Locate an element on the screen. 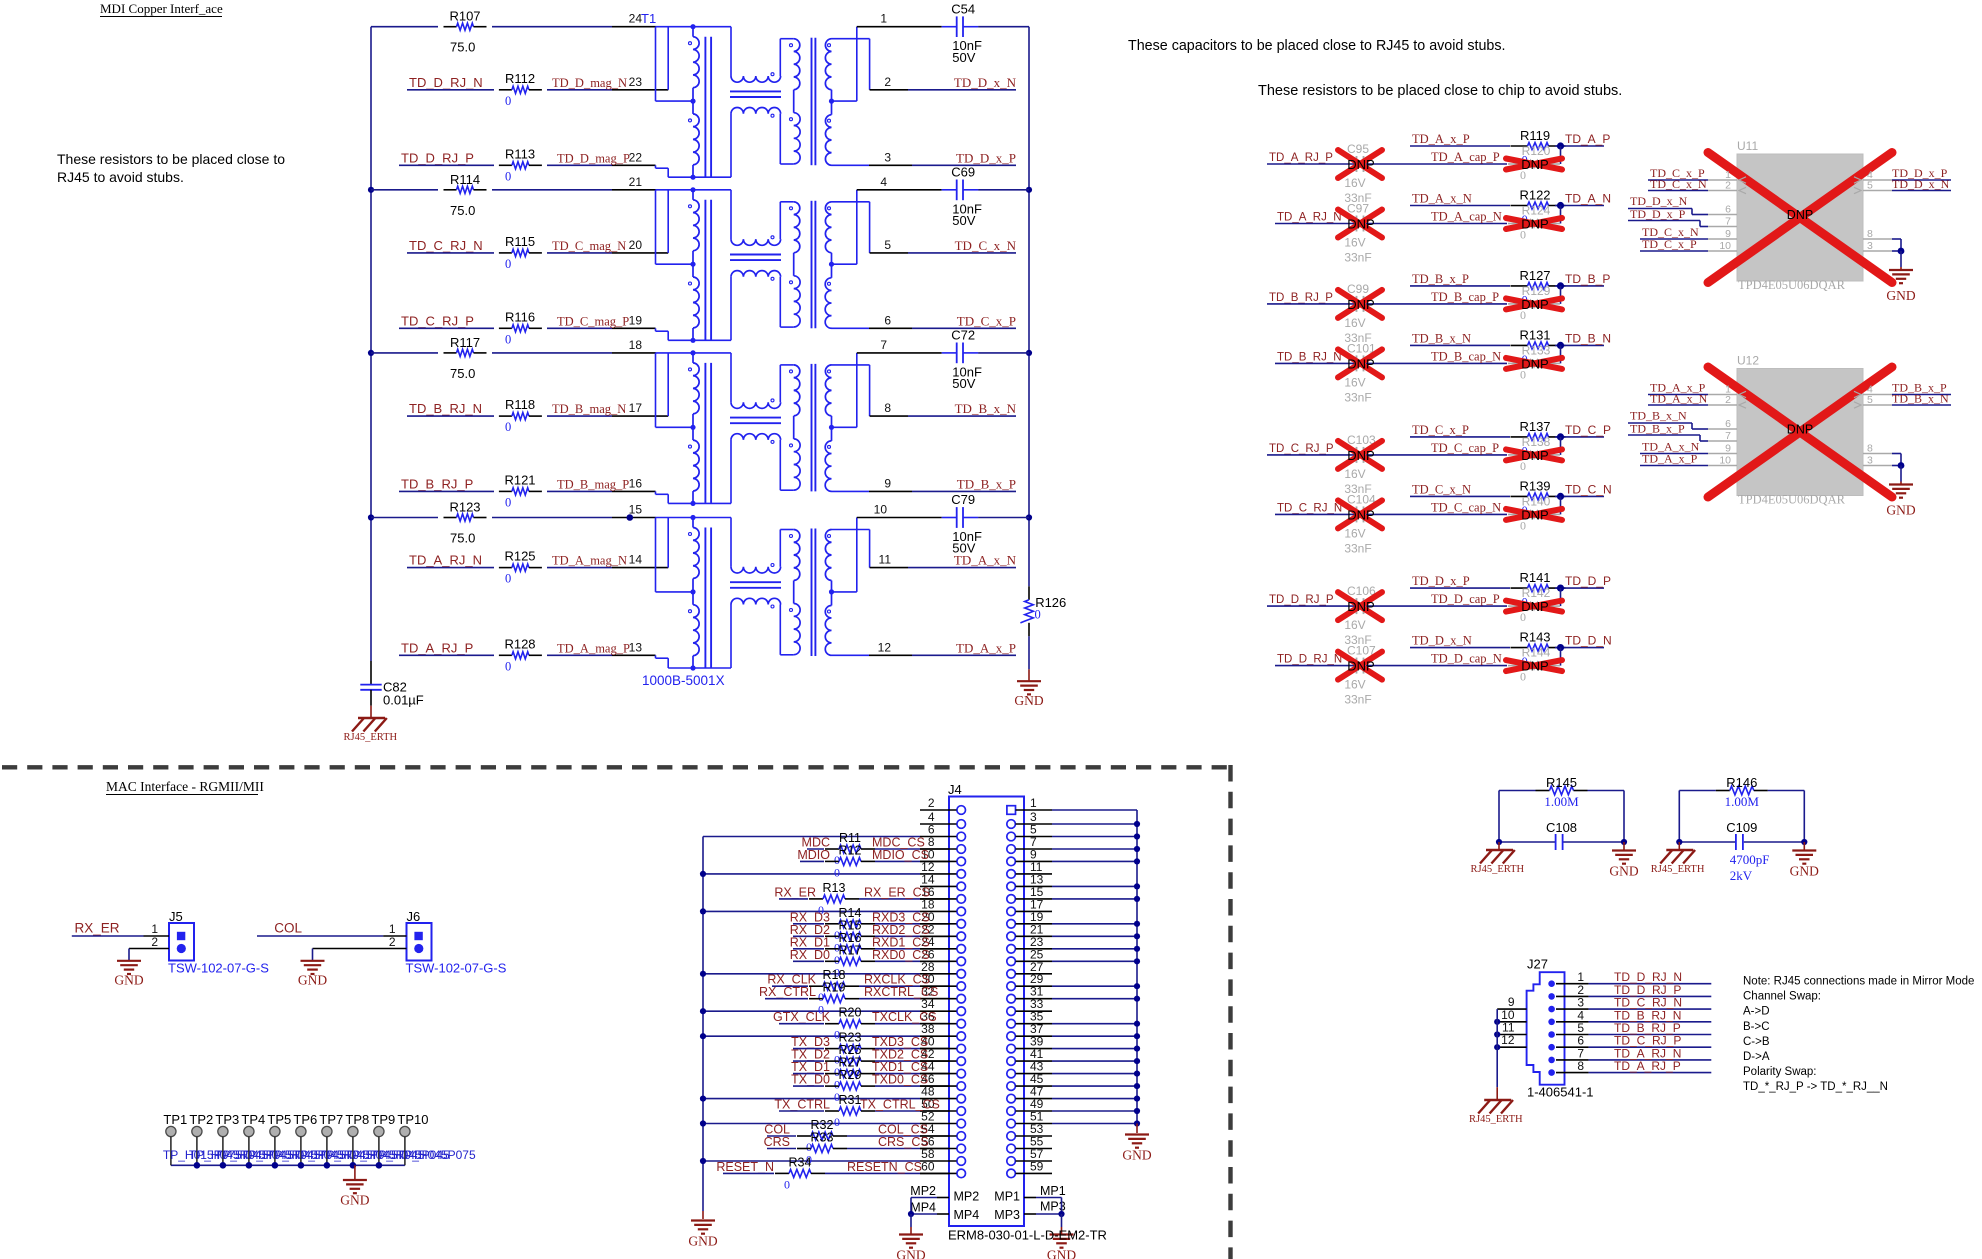  svg-text: 13 is located at coordinates (636, 647).